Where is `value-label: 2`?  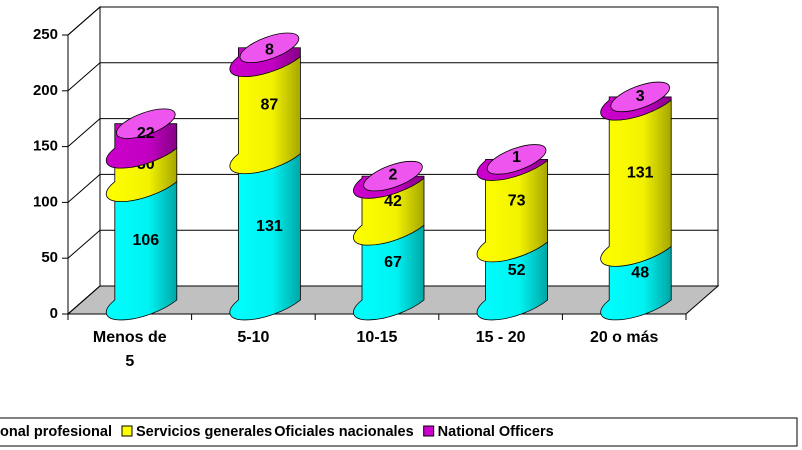
value-label: 2 is located at coordinates (393, 174).